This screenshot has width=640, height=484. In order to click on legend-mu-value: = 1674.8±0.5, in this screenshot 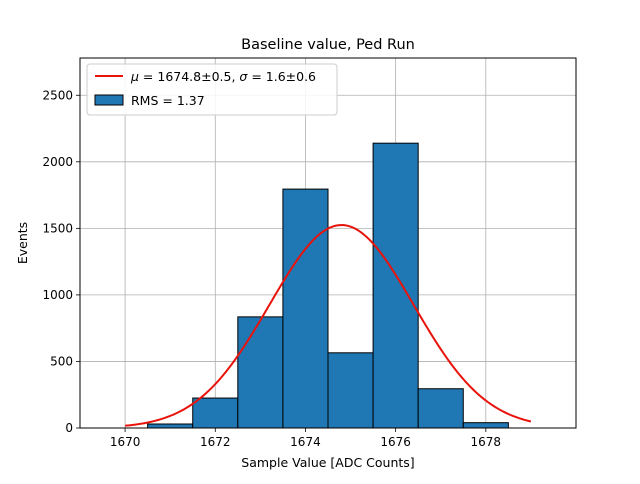, I will do `click(189, 76)`.